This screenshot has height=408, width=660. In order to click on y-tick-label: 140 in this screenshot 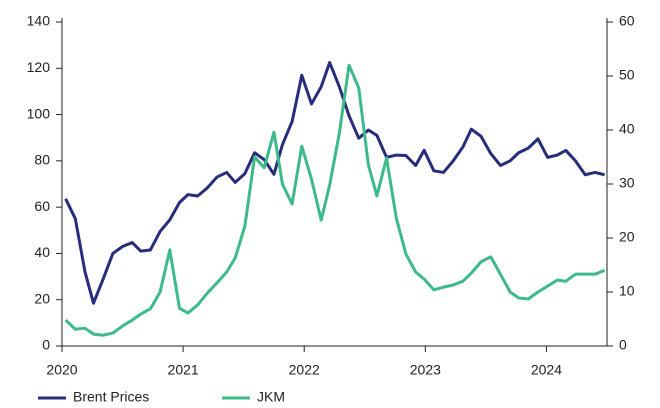, I will do `click(39, 21)`.